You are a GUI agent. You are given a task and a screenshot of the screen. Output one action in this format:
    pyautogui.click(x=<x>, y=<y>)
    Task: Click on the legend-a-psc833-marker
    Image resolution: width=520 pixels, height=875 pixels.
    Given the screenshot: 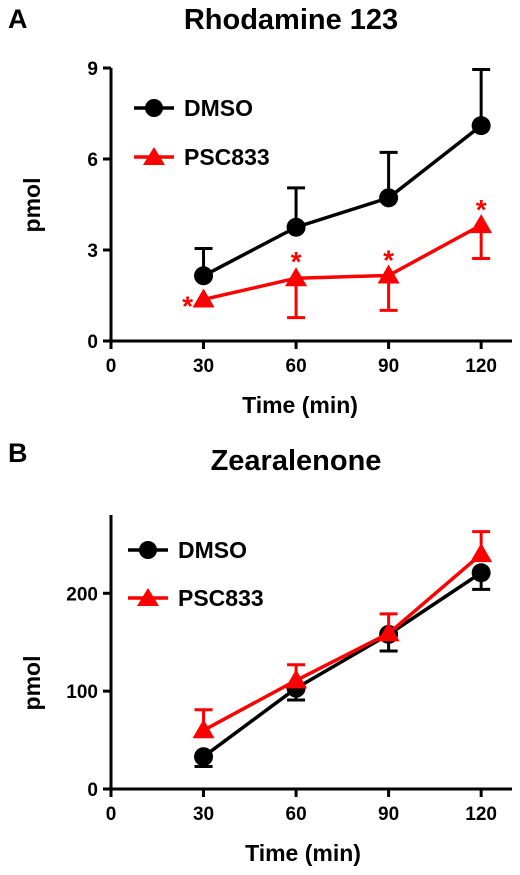 What is the action you would take?
    pyautogui.click(x=154, y=156)
    